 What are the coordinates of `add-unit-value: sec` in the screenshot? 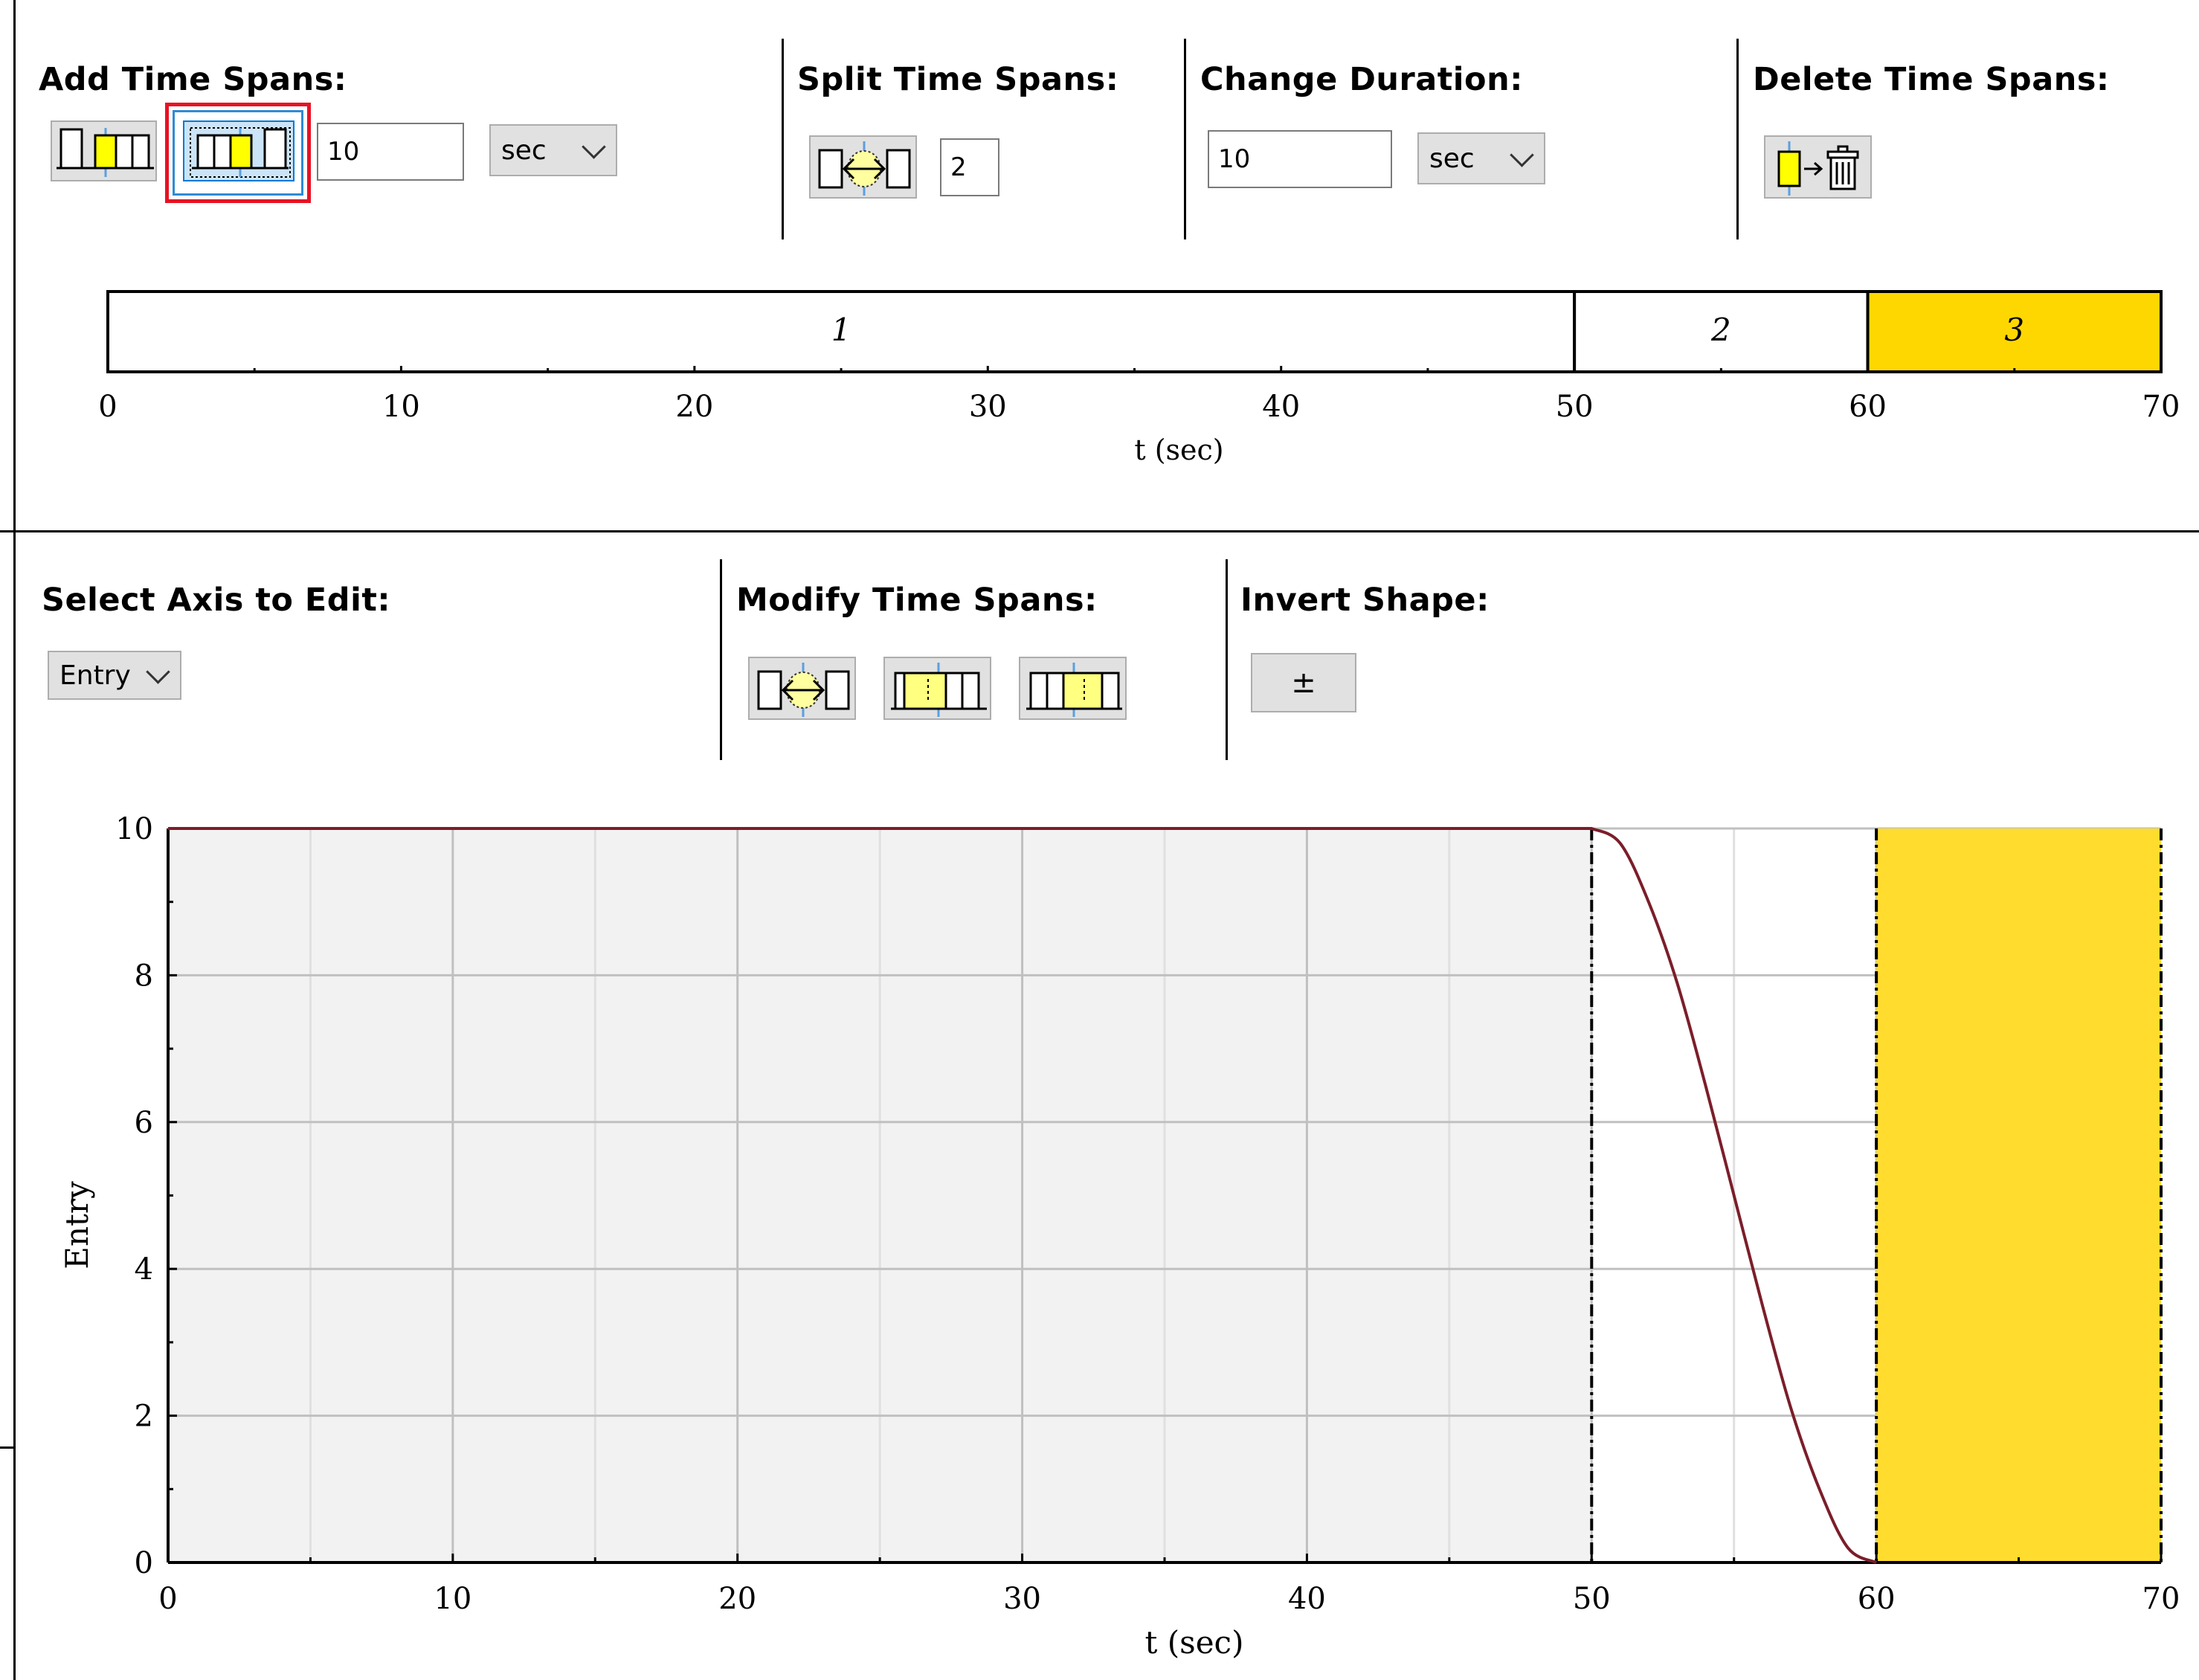 It's located at (524, 150).